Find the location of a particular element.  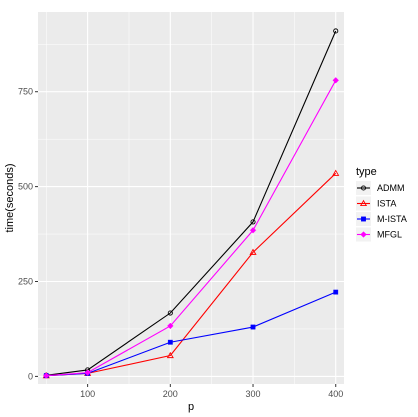

legend: type ADMM ISTA M-ISTA MFGL is located at coordinates (381, 204).